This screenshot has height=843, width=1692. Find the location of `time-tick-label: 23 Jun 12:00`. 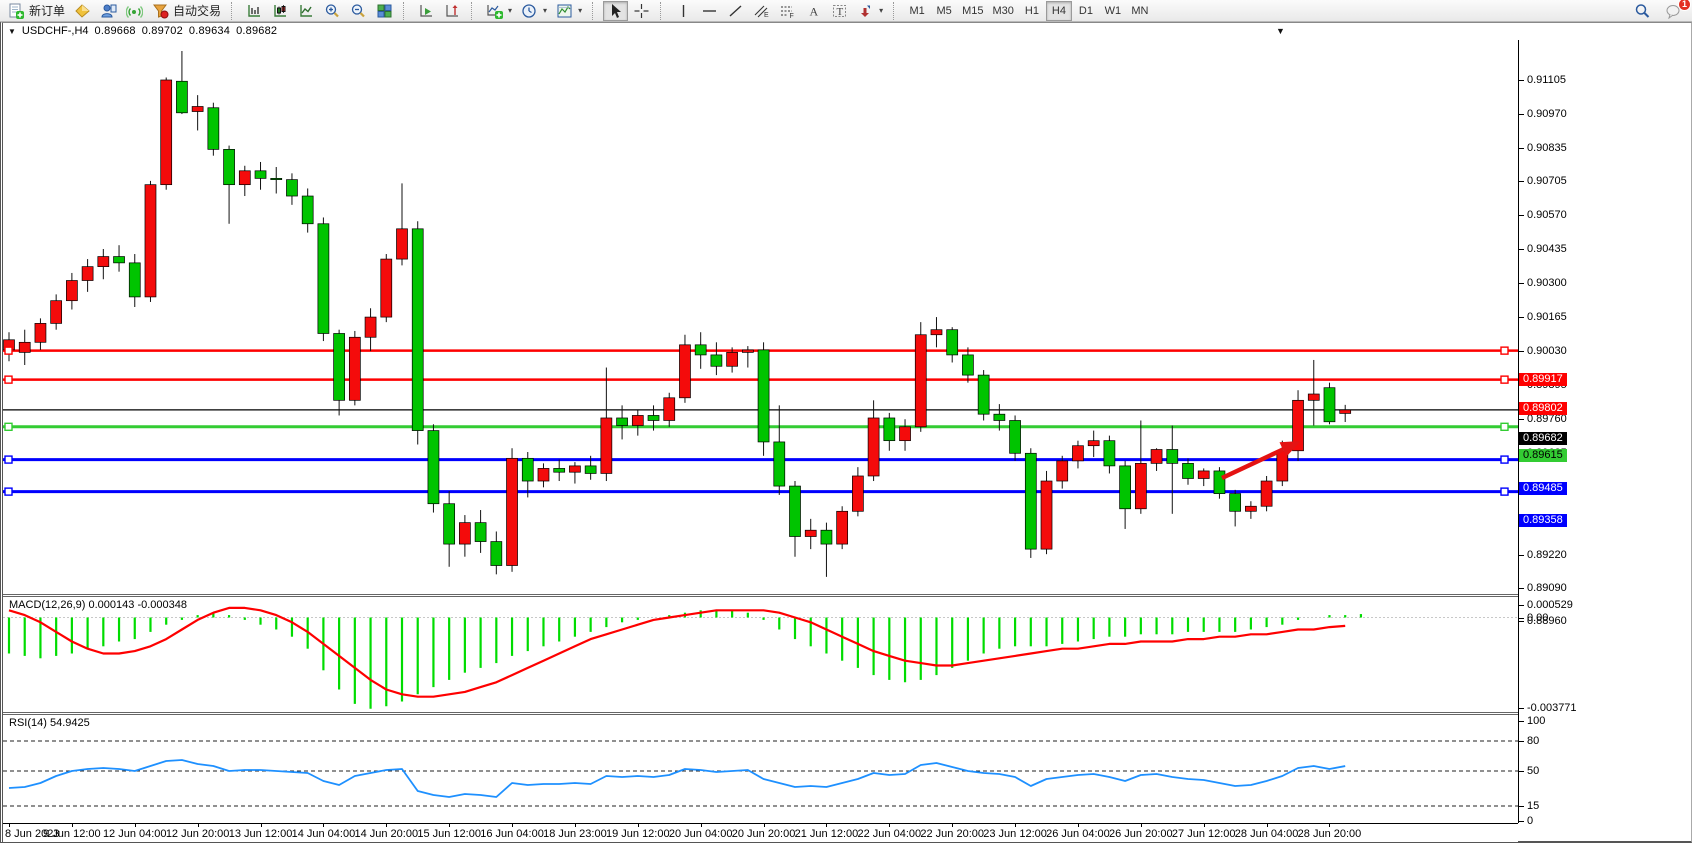

time-tick-label: 23 Jun 12:00 is located at coordinates (1015, 834).